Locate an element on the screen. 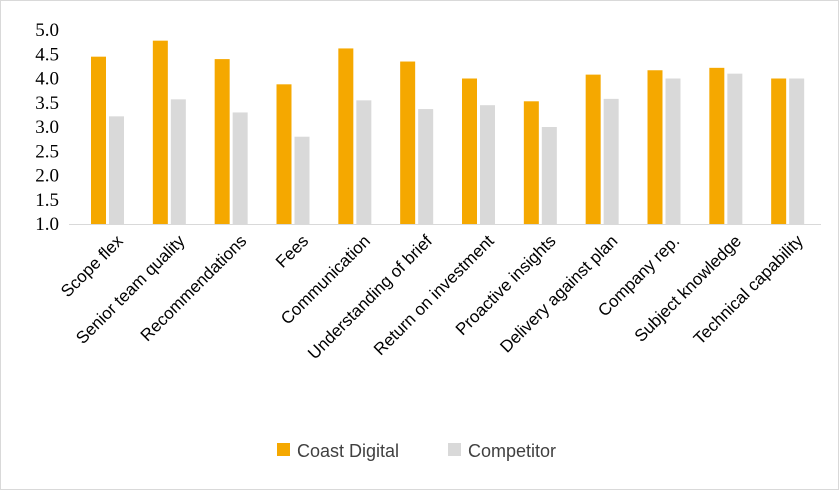 This screenshot has width=839, height=491. legend-label: Coast Digital is located at coordinates (348, 451).